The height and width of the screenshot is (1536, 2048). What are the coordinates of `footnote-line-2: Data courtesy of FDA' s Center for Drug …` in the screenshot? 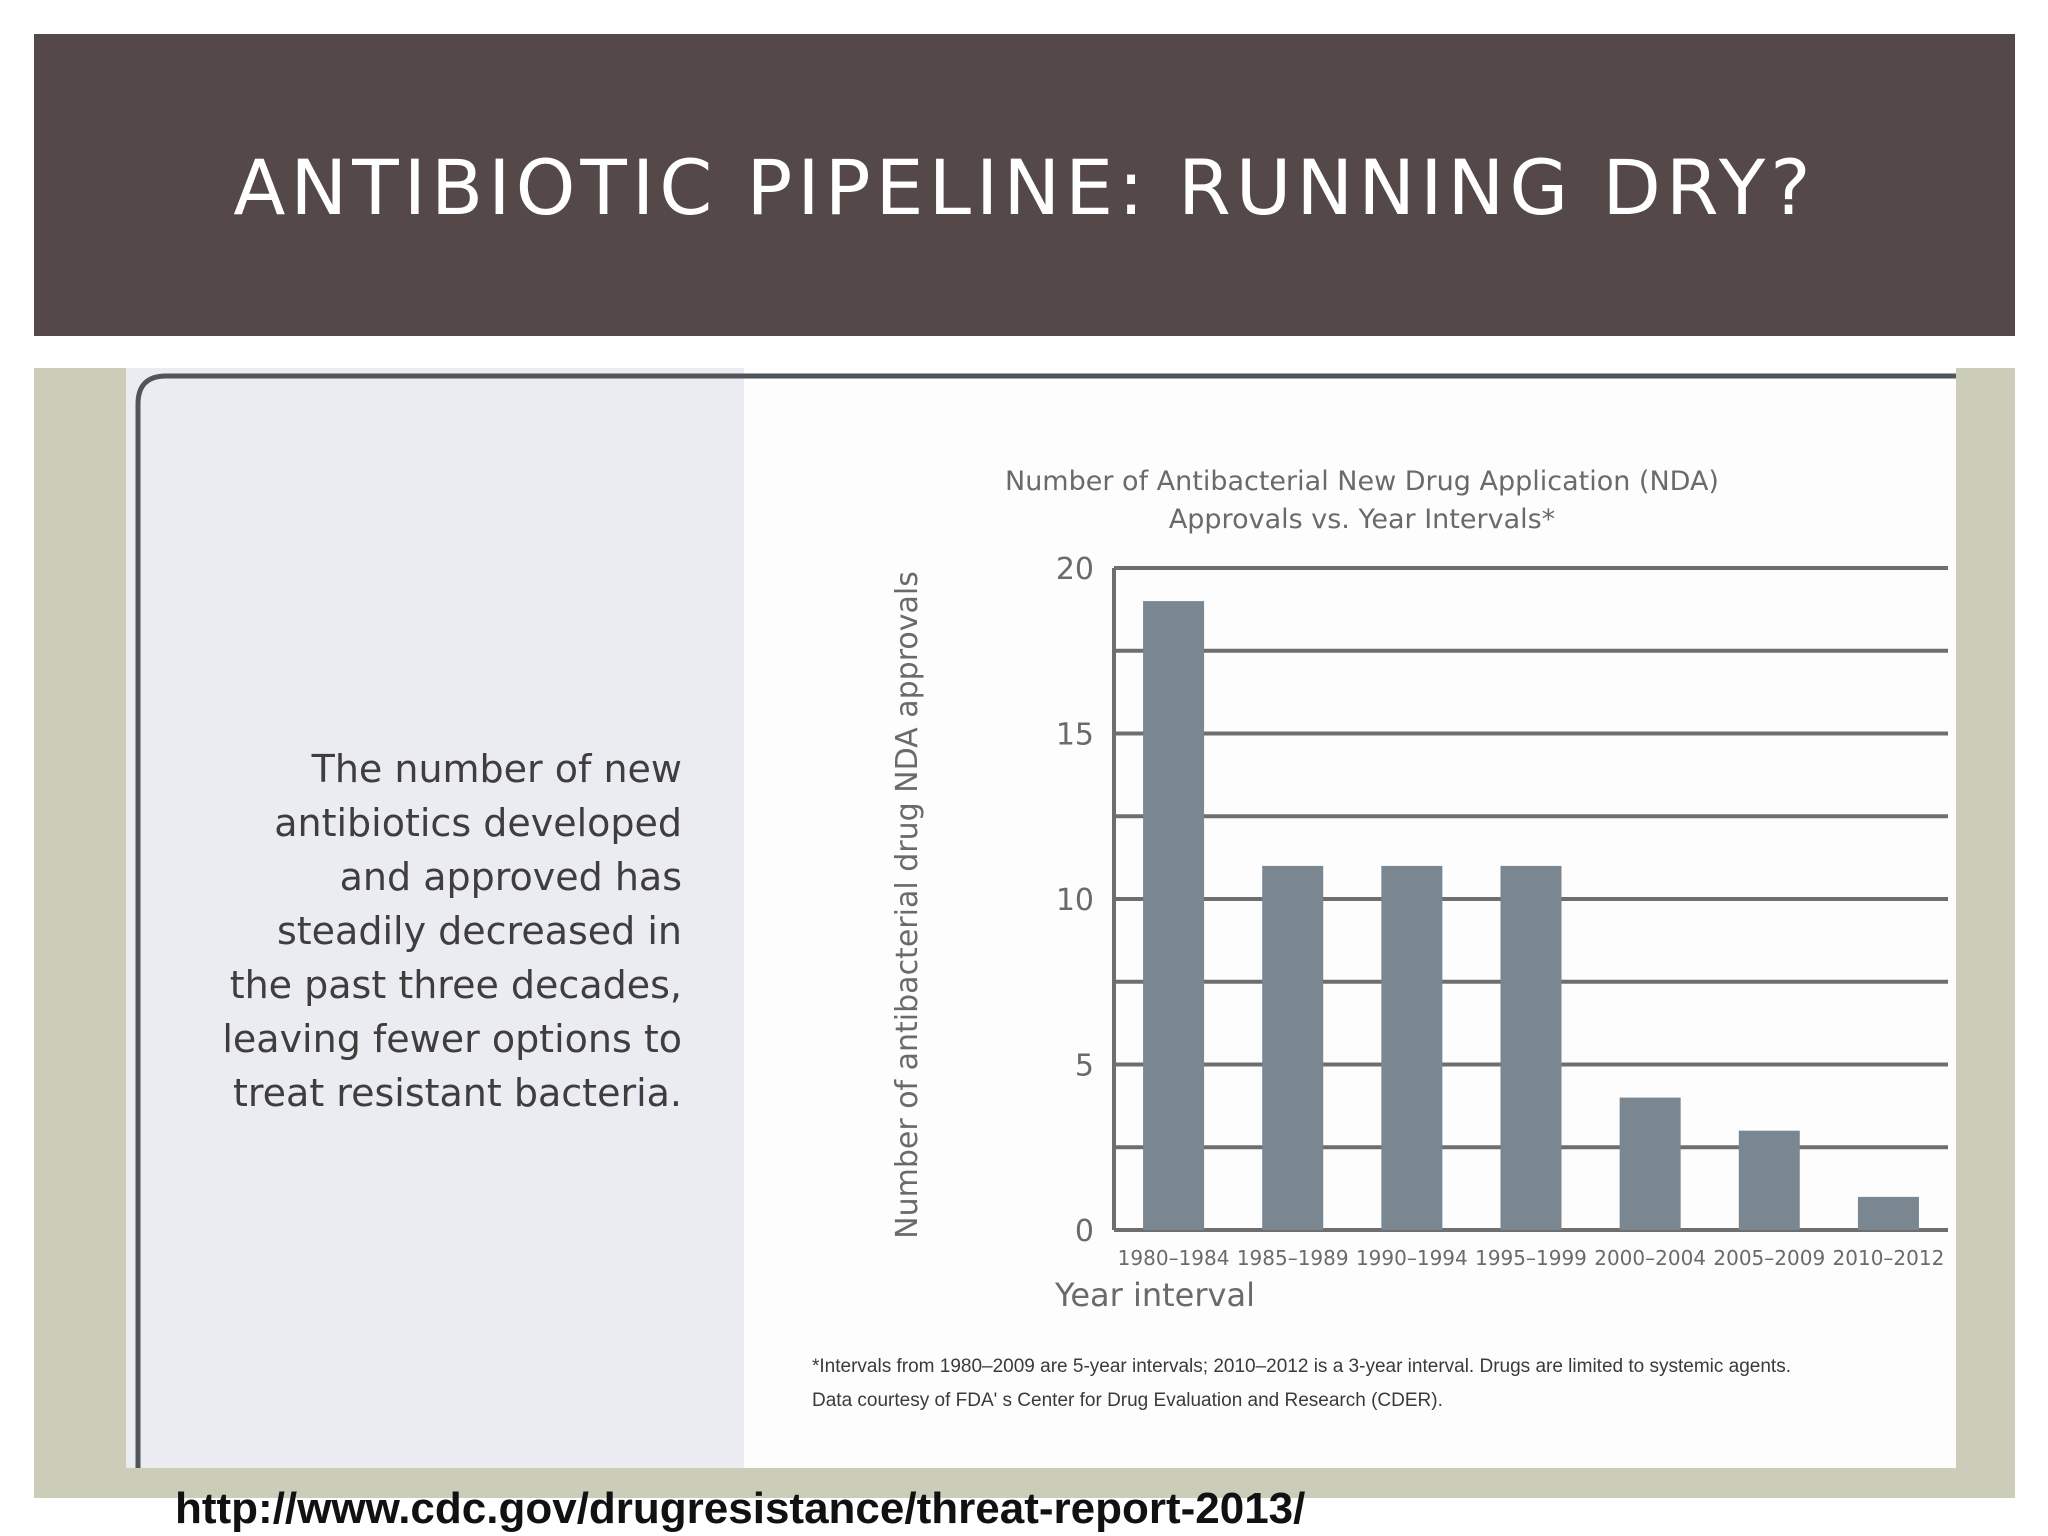 It's located at (1127, 1400).